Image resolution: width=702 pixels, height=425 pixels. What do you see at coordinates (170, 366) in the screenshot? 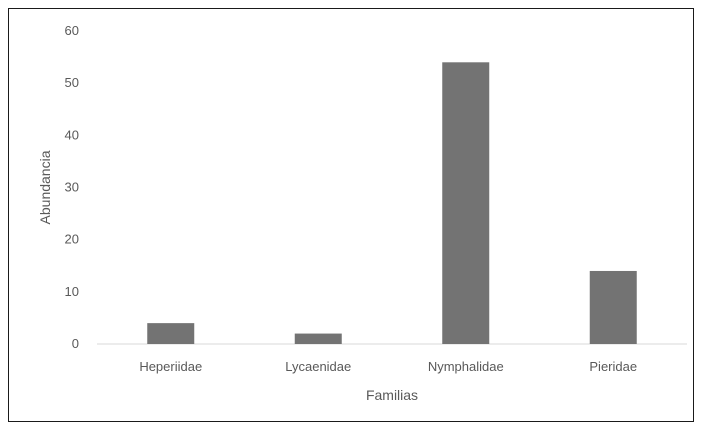
I see `x-tick-label: Heperiidae` at bounding box center [170, 366].